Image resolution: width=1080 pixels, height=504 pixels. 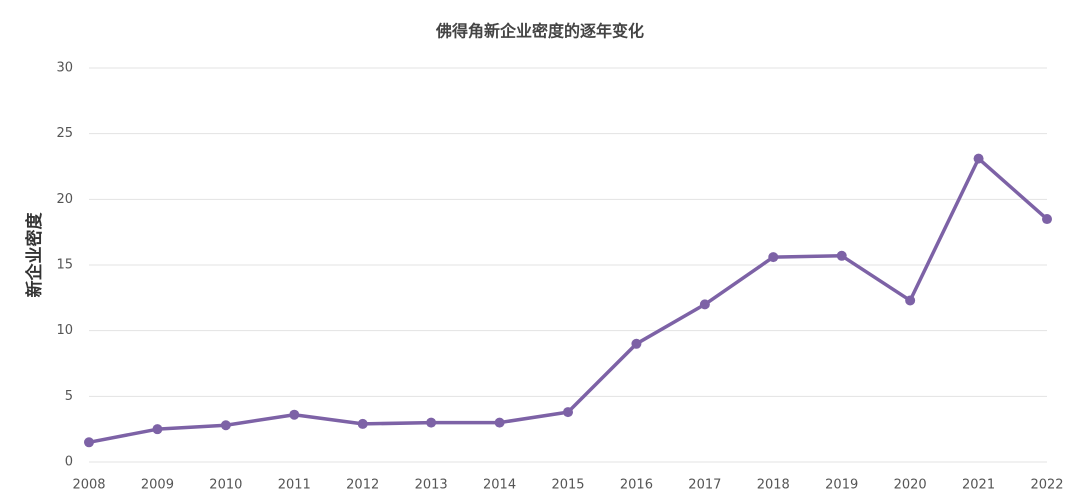 What do you see at coordinates (567, 485) in the screenshot?
I see `x-tick-label: 2015` at bounding box center [567, 485].